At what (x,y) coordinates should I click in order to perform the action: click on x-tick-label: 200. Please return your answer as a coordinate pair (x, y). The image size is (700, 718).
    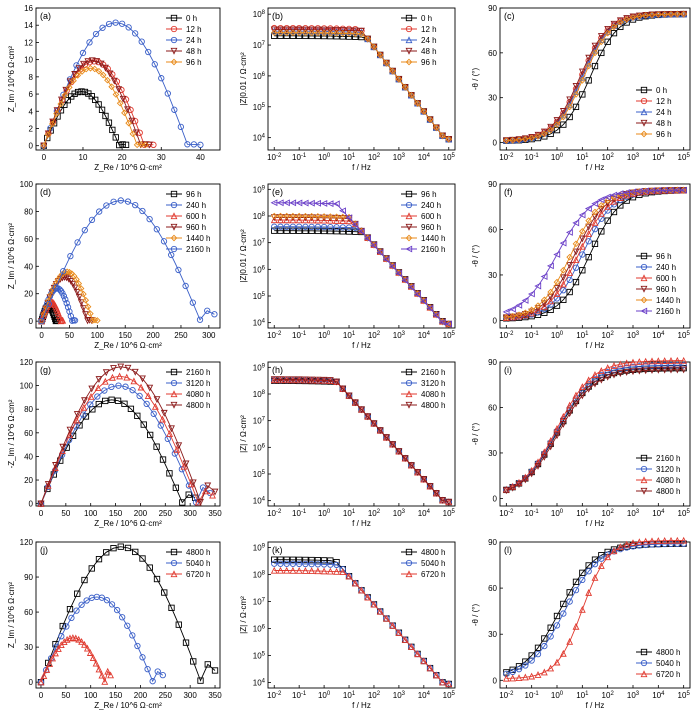
    Looking at the image, I should click on (153, 335).